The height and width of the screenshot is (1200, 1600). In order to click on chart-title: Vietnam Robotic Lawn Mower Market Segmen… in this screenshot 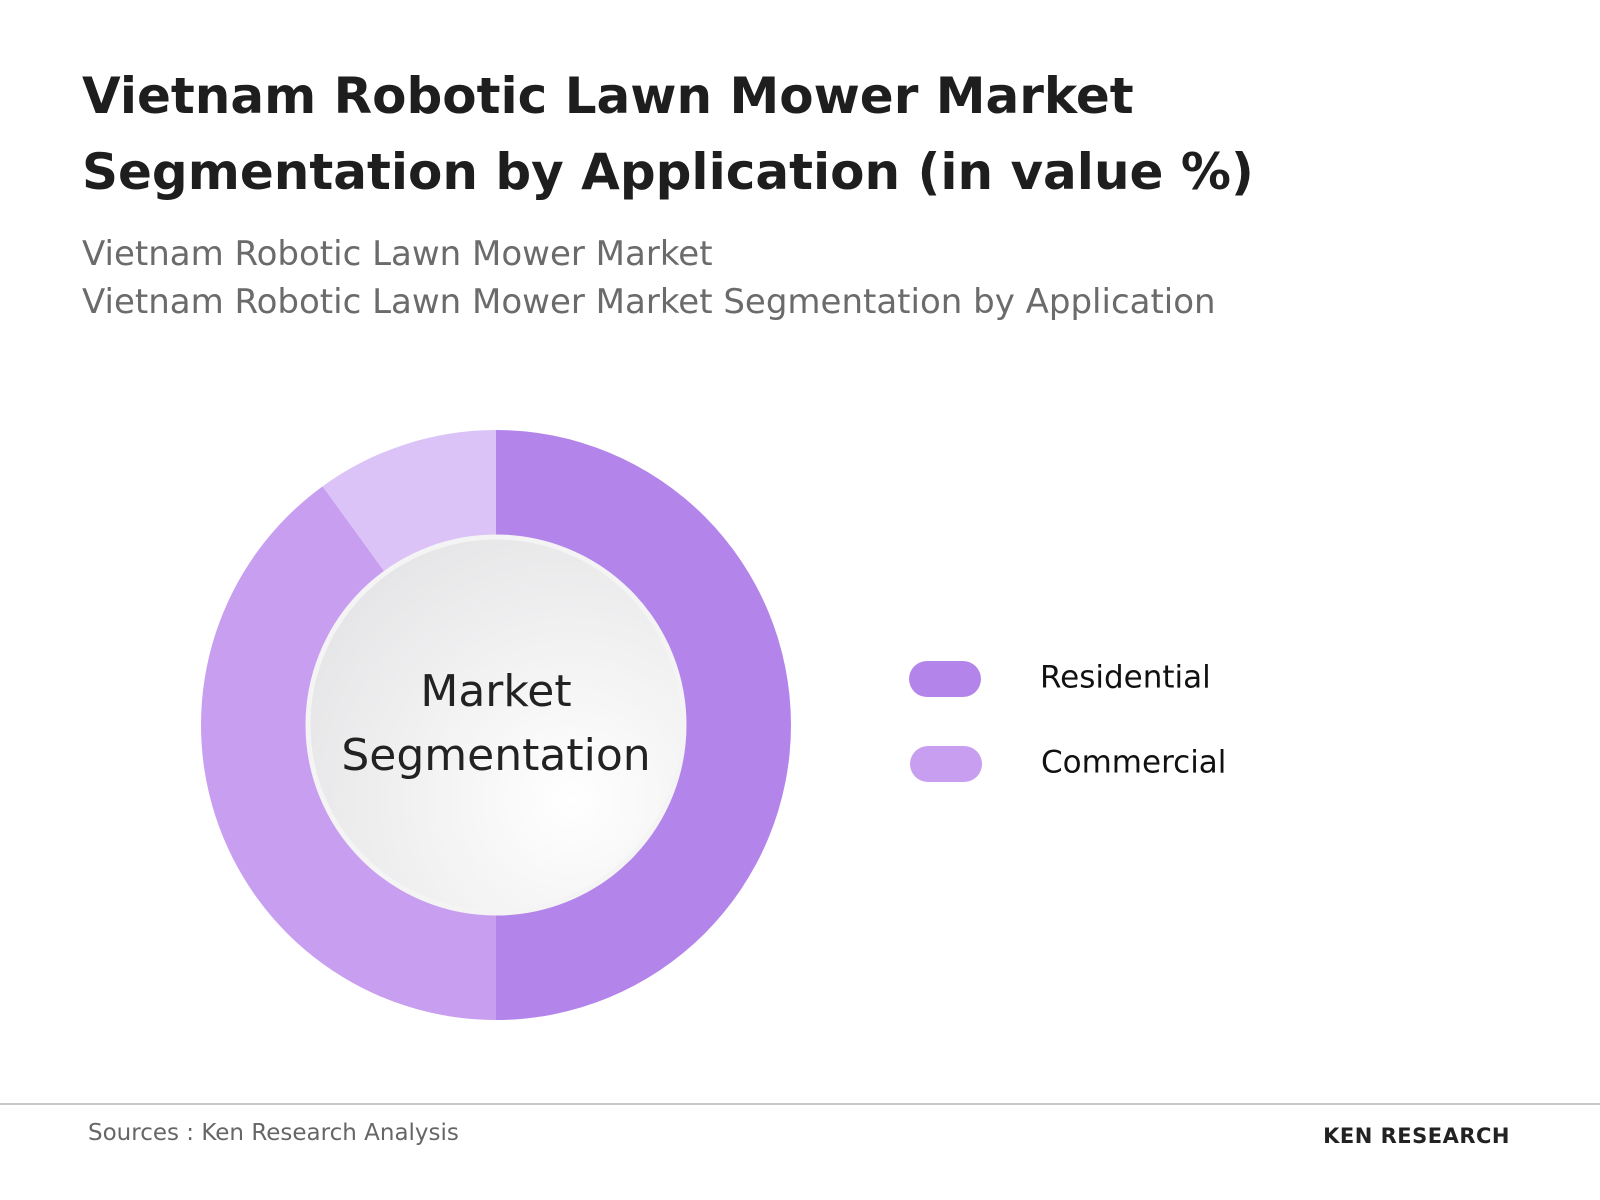, I will do `click(668, 134)`.